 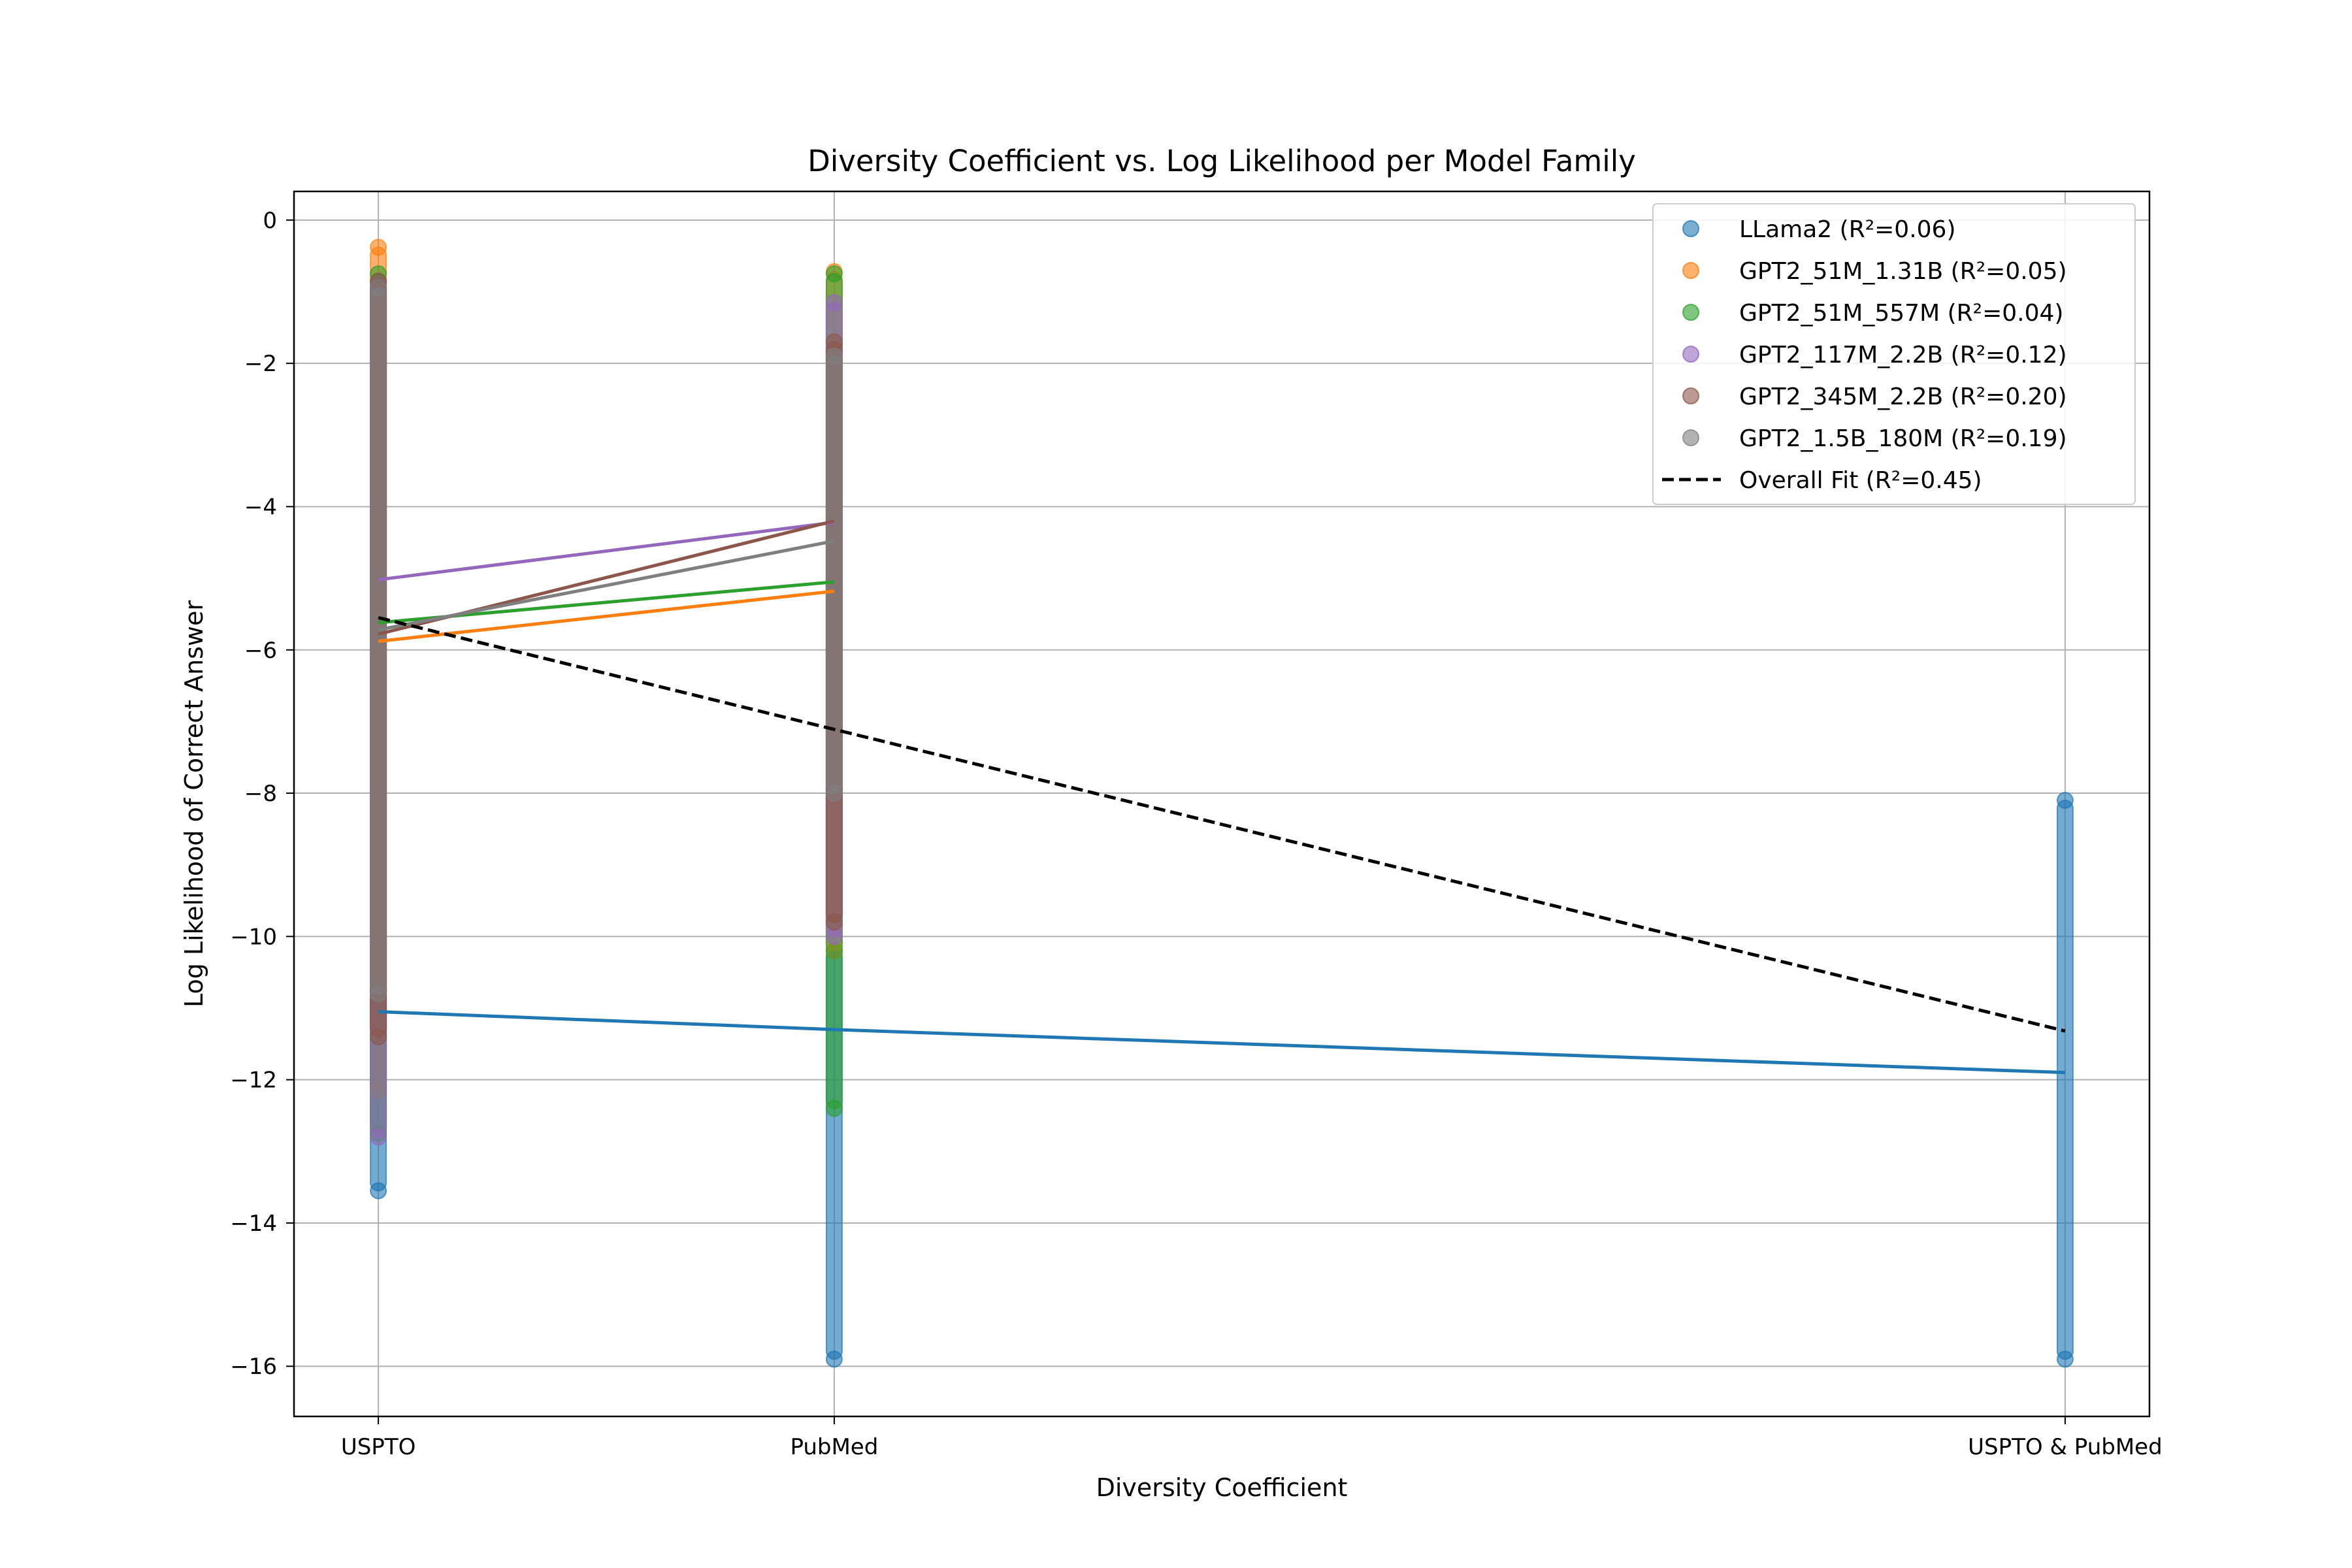 What do you see at coordinates (1222, 1487) in the screenshot?
I see `x-axis-title: Diversity Coefficient` at bounding box center [1222, 1487].